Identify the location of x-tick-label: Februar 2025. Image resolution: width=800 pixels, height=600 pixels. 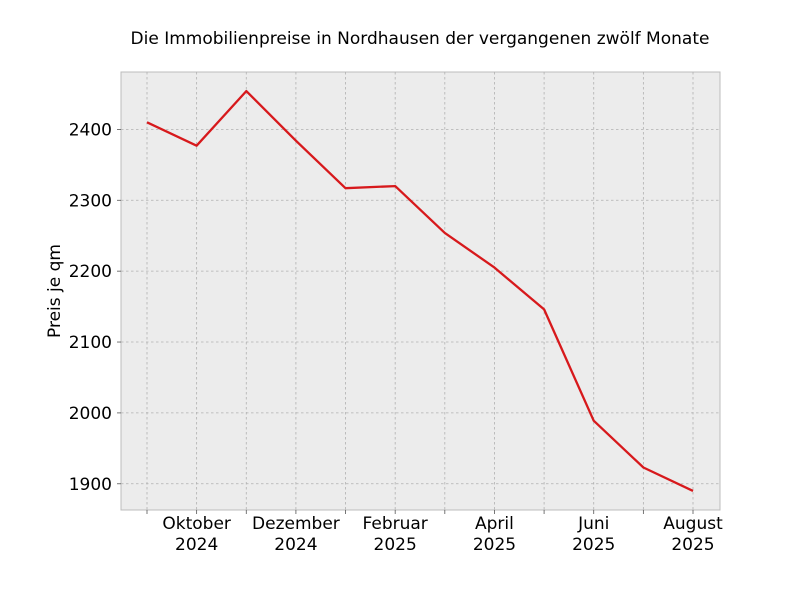
(395, 534).